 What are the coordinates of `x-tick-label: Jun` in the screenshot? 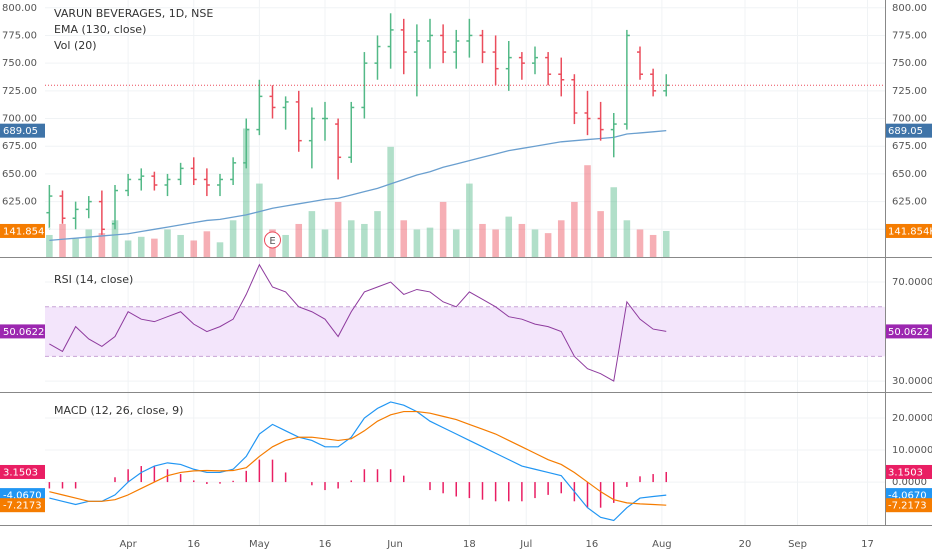 It's located at (394, 544).